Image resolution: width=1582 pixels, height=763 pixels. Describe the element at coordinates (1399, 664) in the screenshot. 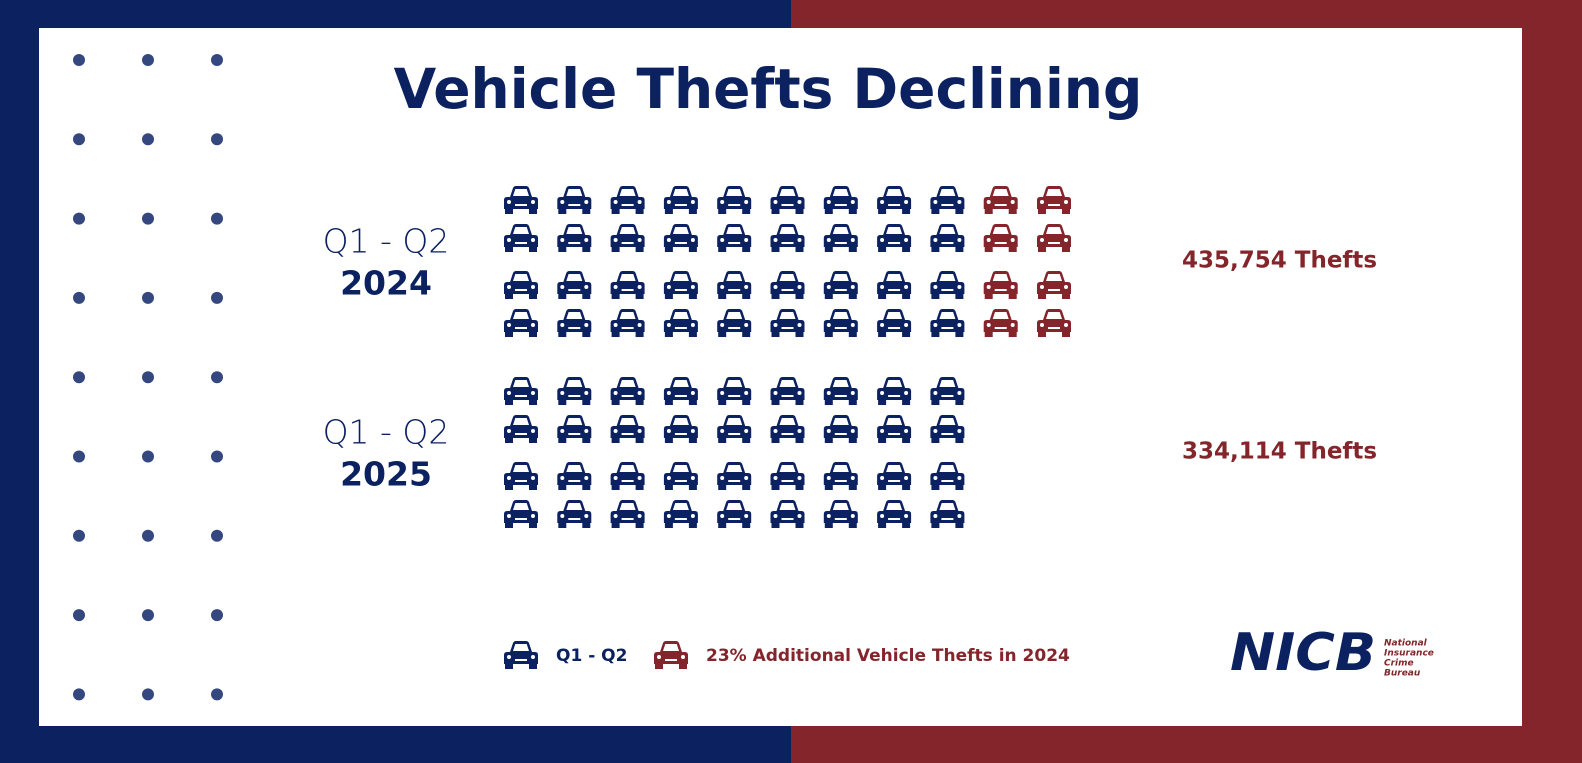

I see `logo-line: Crime` at that location.